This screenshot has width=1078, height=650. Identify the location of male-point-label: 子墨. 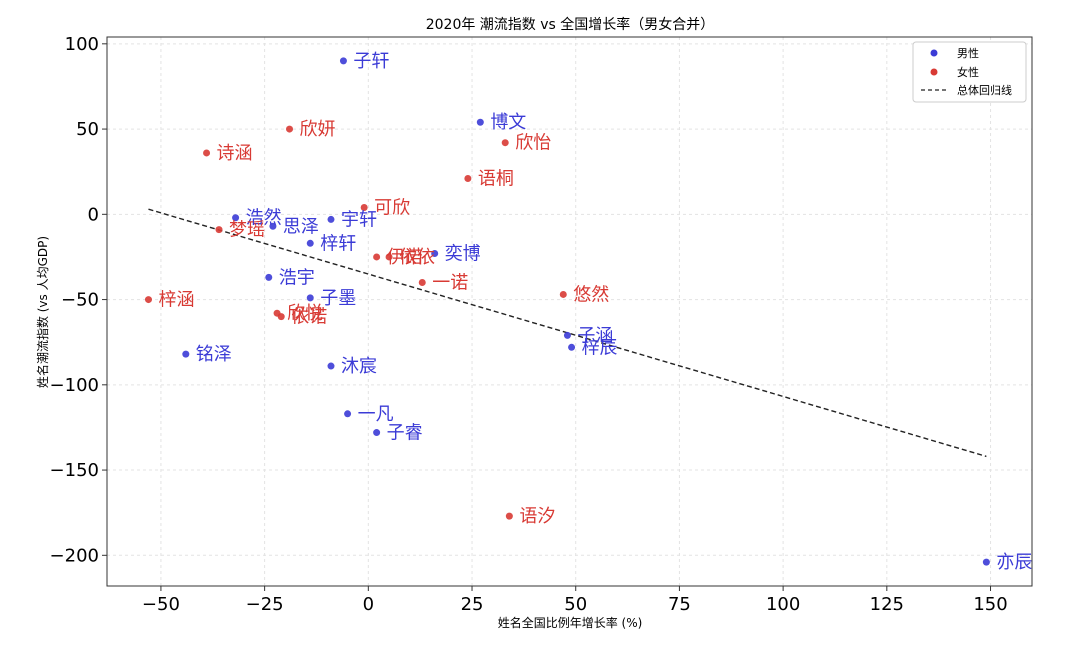
(338, 298).